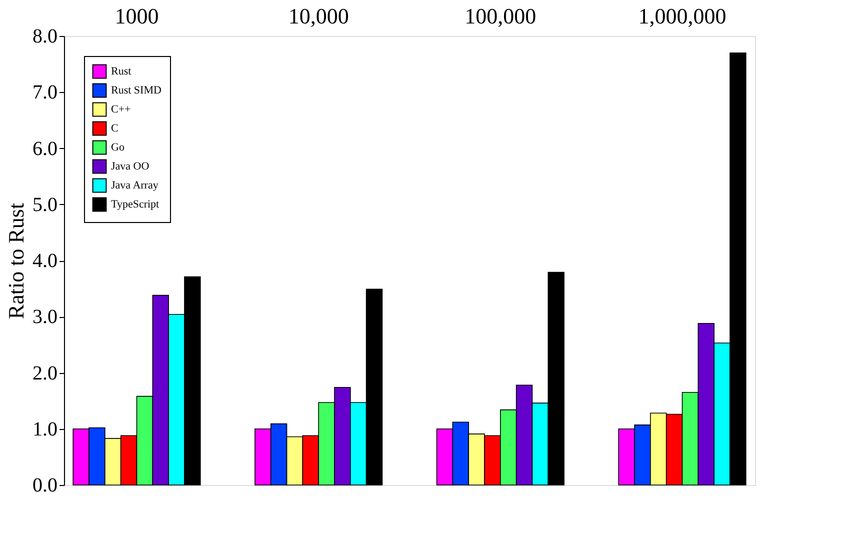  I want to click on y-axis-title: Ratio to Rust, so click(16, 261).